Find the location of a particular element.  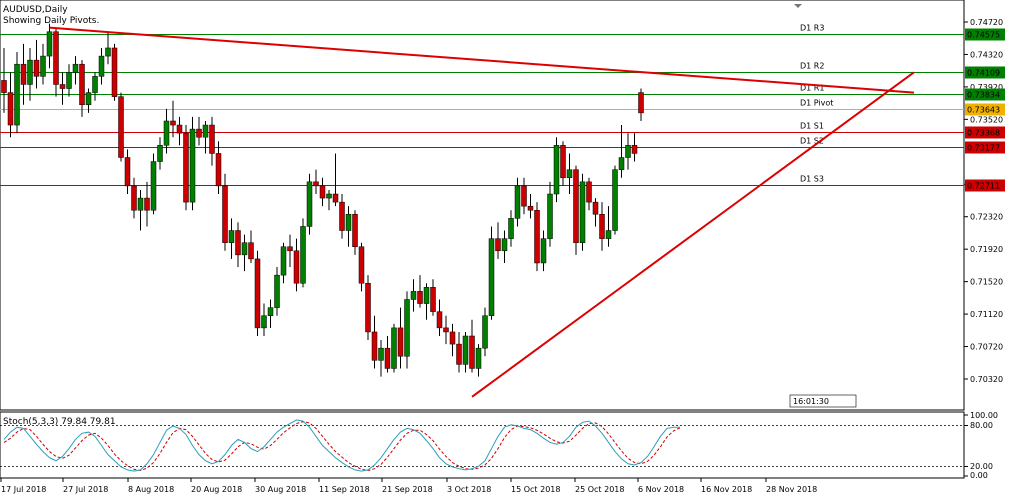

price-tick-label: 0.72320 is located at coordinates (986, 217).